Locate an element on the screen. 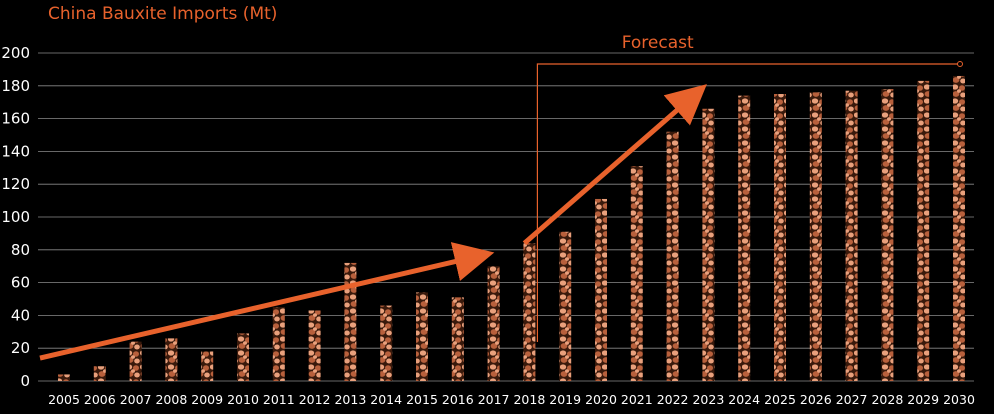 The width and height of the screenshot is (994, 414). bar-2016 is located at coordinates (457, 339).